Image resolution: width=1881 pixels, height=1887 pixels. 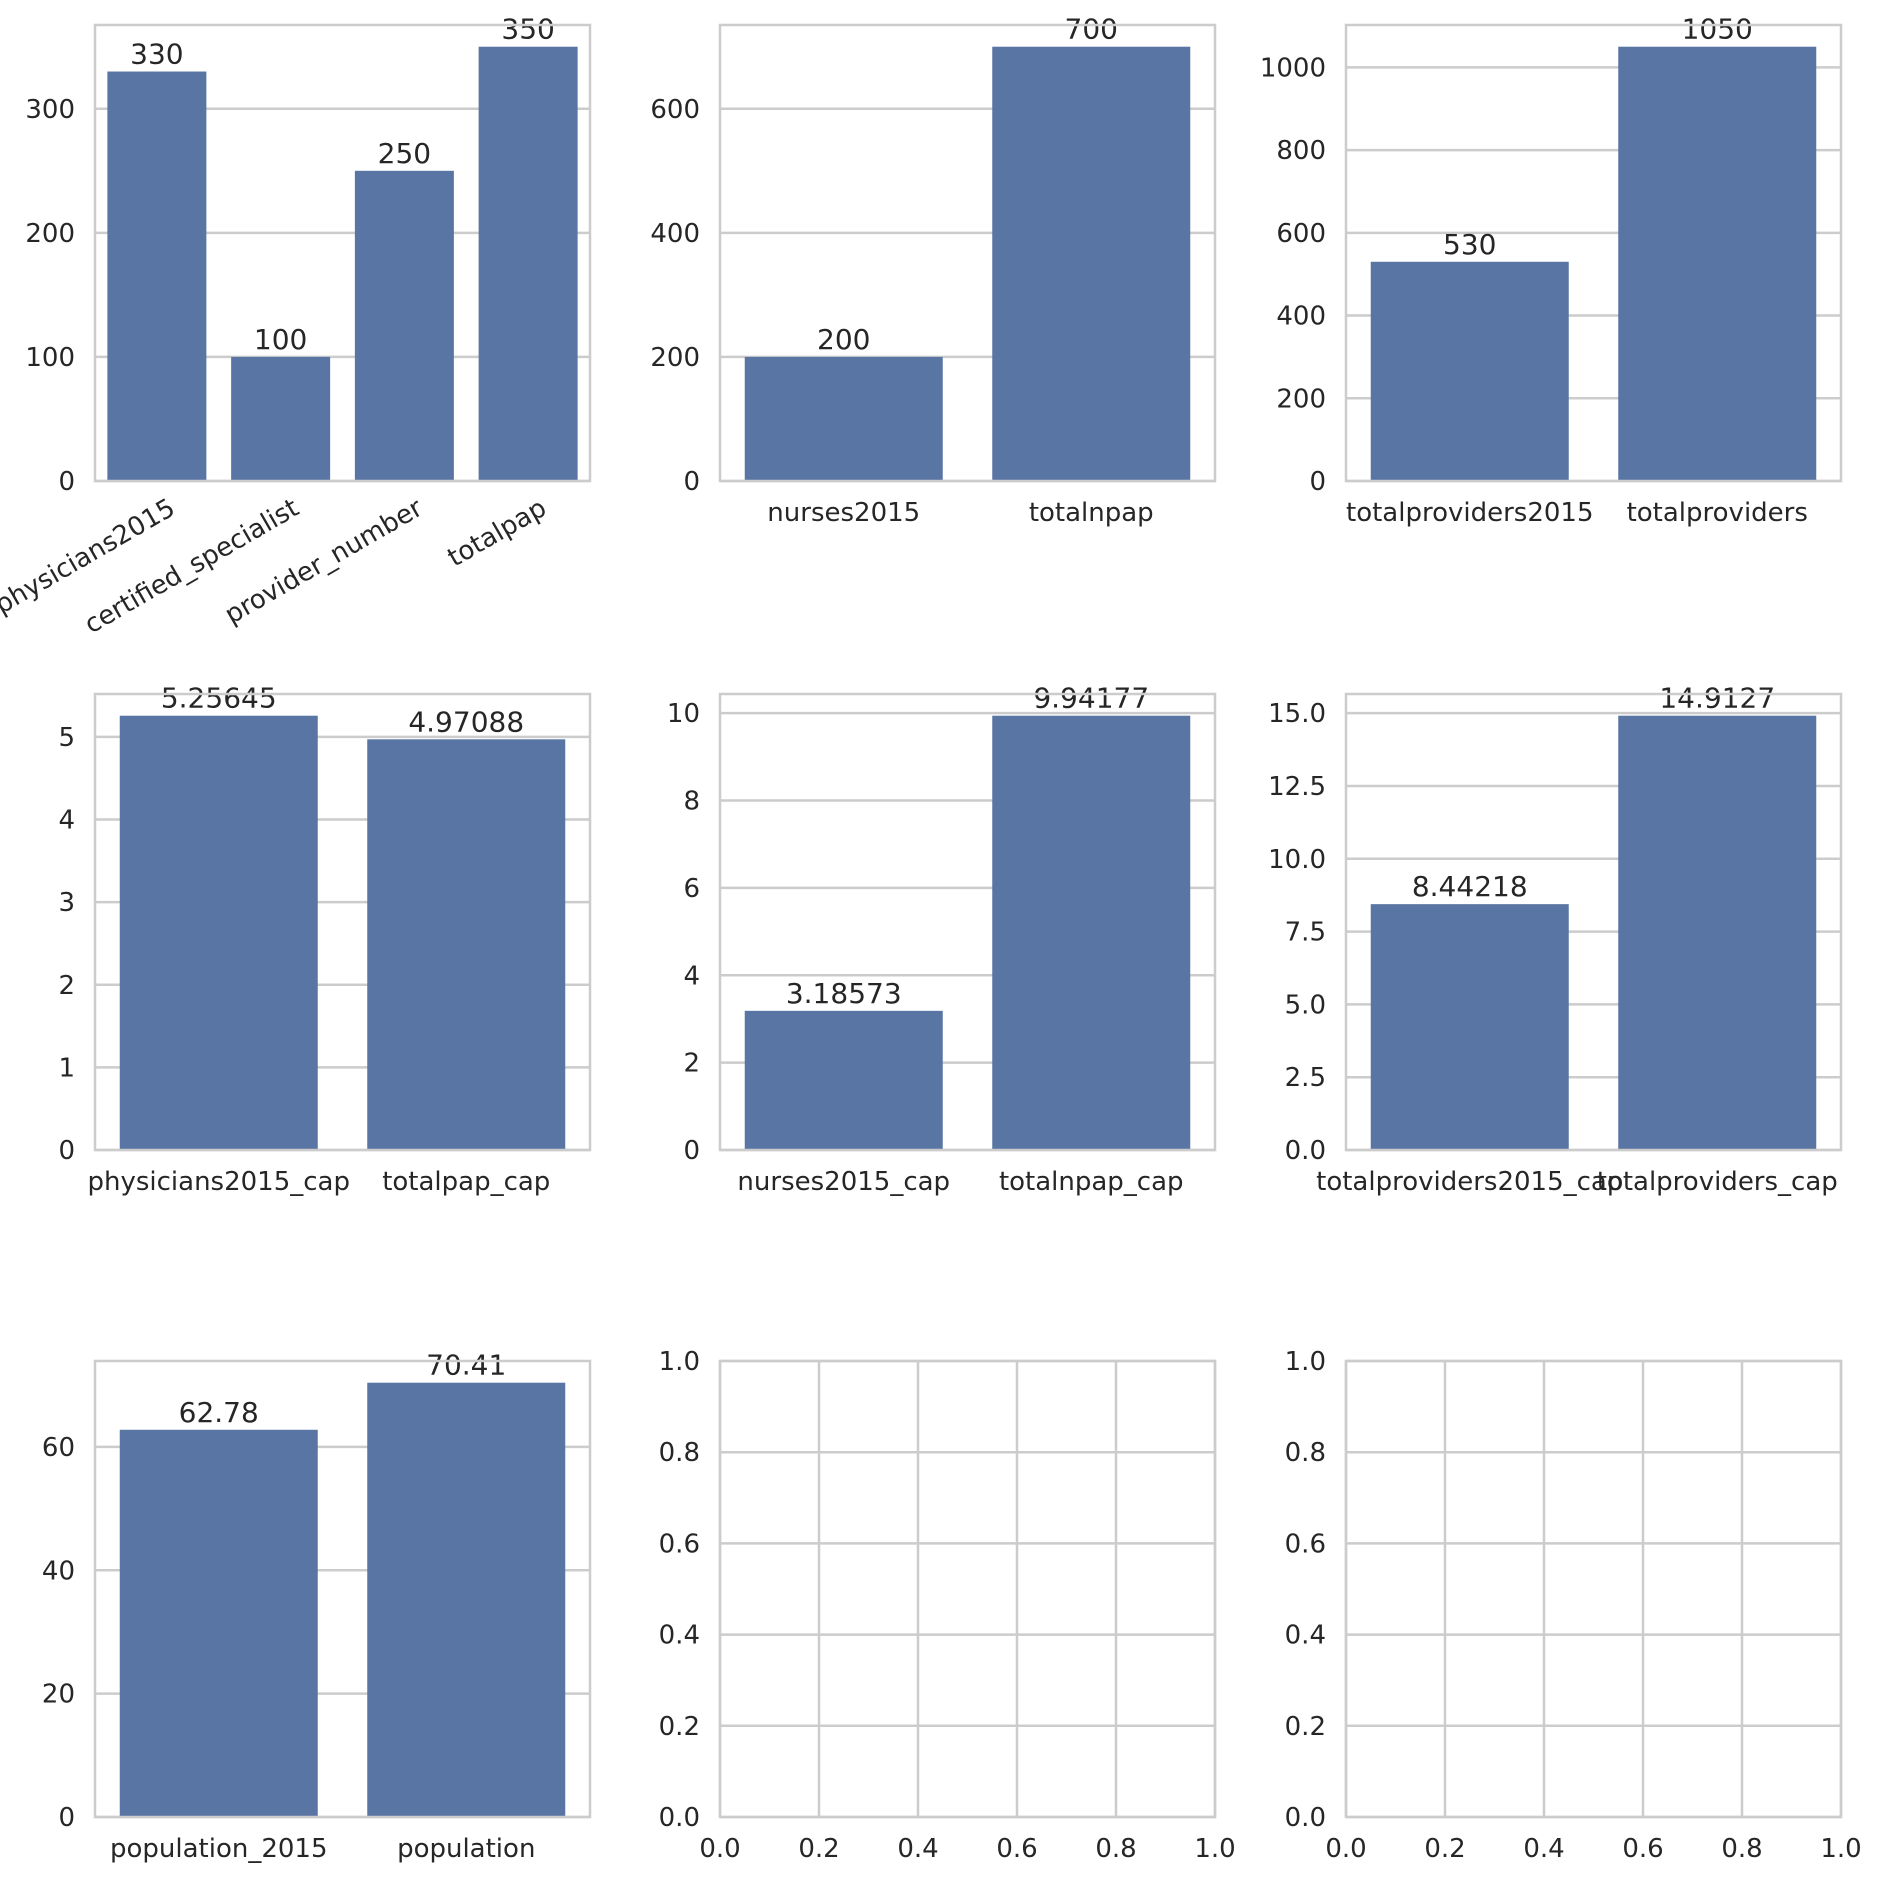 I want to click on bar-totalproviders_cap, so click(x=1717, y=932).